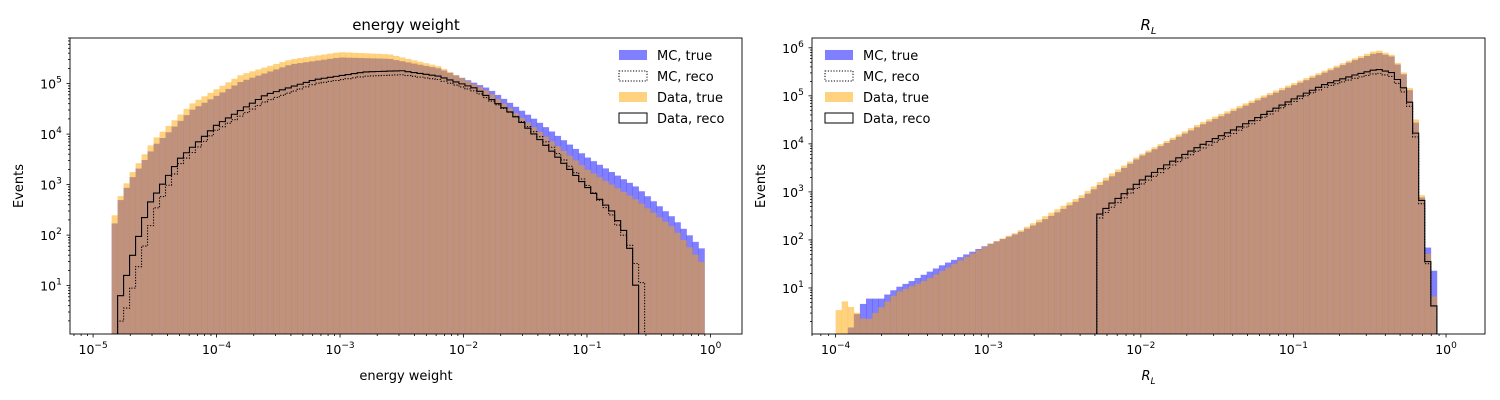 This screenshot has height=400, width=1500. Describe the element at coordinates (719, 346) in the screenshot. I see `tick-exponent: 0` at that location.